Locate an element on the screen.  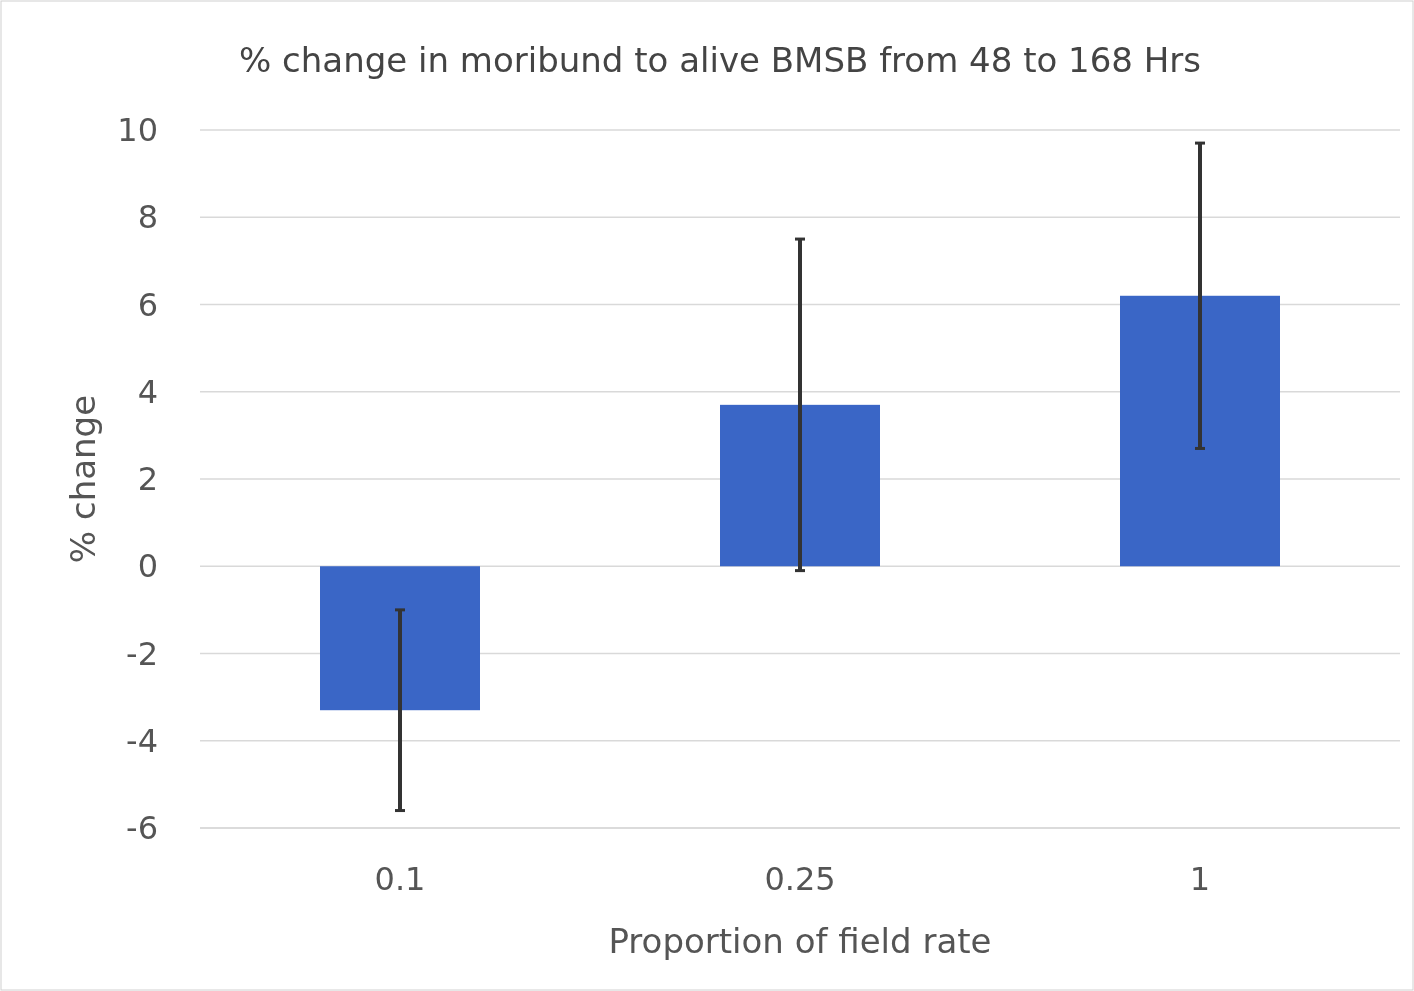
x-tick-label: 1 is located at coordinates (1200, 879).